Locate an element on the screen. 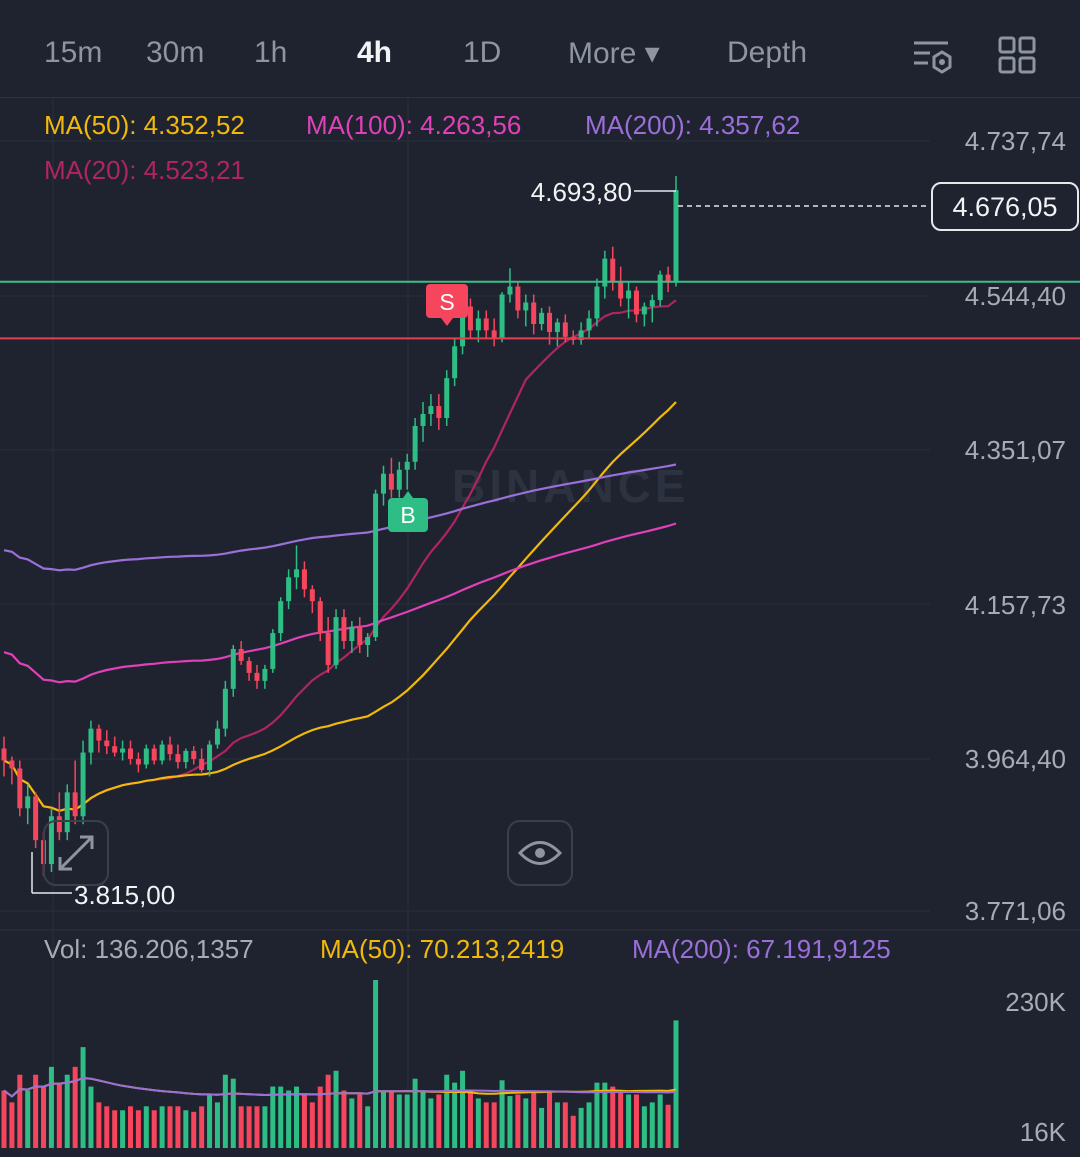 Image resolution: width=1080 pixels, height=1157 pixels. tab-30m: 30m is located at coordinates (175, 52).